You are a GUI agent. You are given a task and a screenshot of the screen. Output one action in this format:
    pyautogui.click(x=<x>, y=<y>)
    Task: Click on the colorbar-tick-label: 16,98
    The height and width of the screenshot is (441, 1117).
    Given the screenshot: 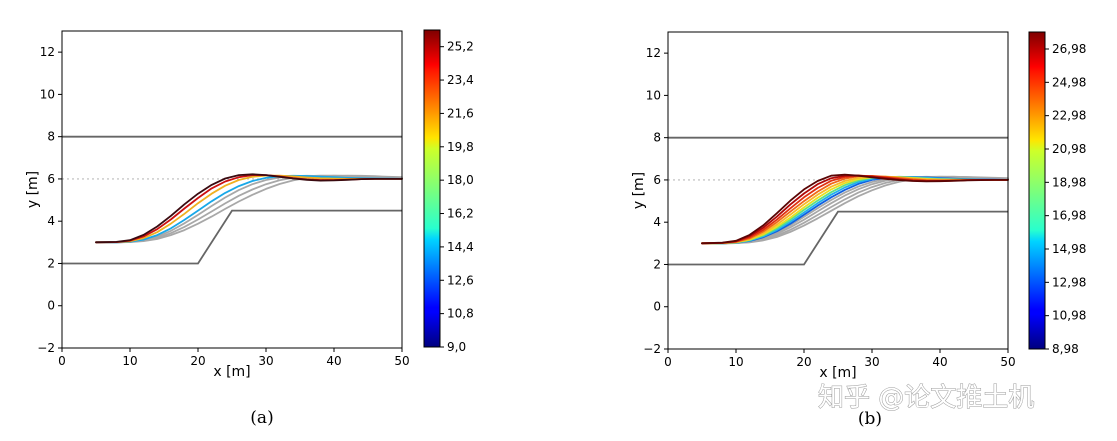 What is the action you would take?
    pyautogui.click(x=1069, y=216)
    